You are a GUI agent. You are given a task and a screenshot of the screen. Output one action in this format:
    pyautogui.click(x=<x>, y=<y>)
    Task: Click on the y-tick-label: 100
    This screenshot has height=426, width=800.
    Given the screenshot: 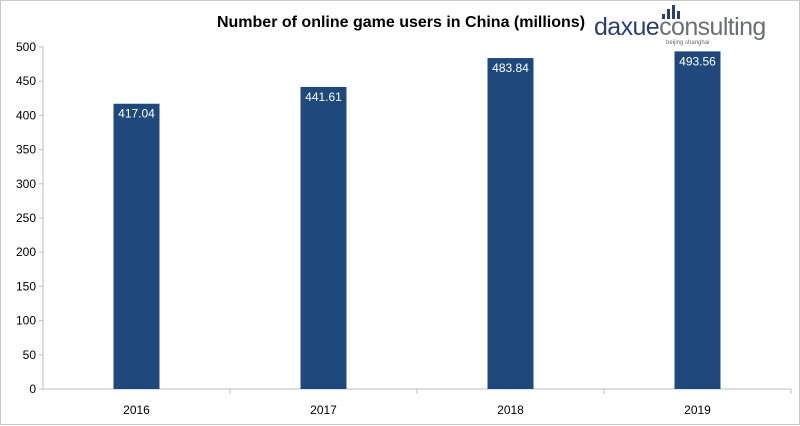 What is the action you would take?
    pyautogui.click(x=26, y=321)
    